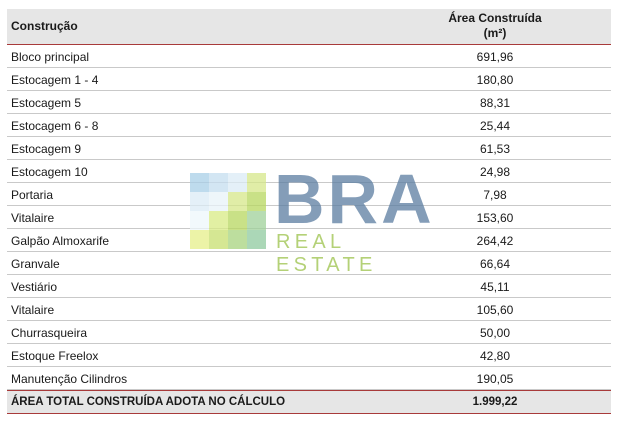  I want to click on row-value: 66,64, so click(495, 264).